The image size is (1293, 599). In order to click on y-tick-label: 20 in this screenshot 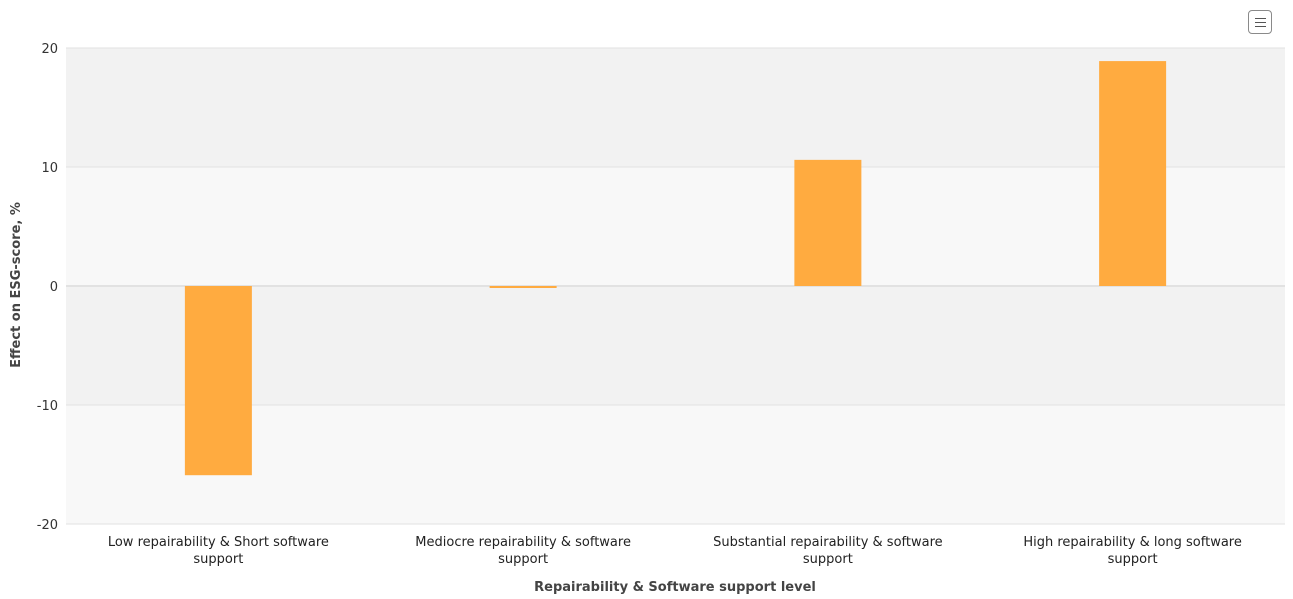, I will do `click(49, 49)`.